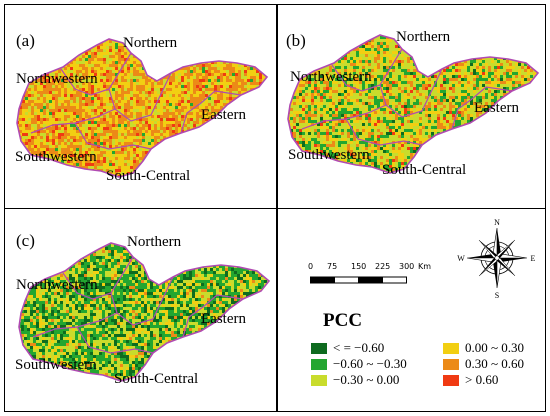 The height and width of the screenshot is (416, 550). What do you see at coordinates (533, 258) in the screenshot?
I see `compass-east-label: E` at bounding box center [533, 258].